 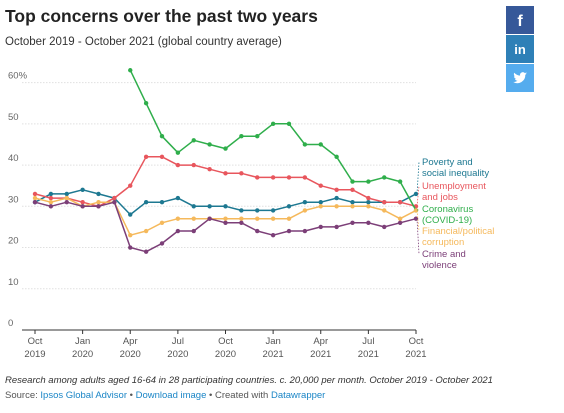 What do you see at coordinates (13, 282) in the screenshot?
I see `y-tick-label: 10` at bounding box center [13, 282].